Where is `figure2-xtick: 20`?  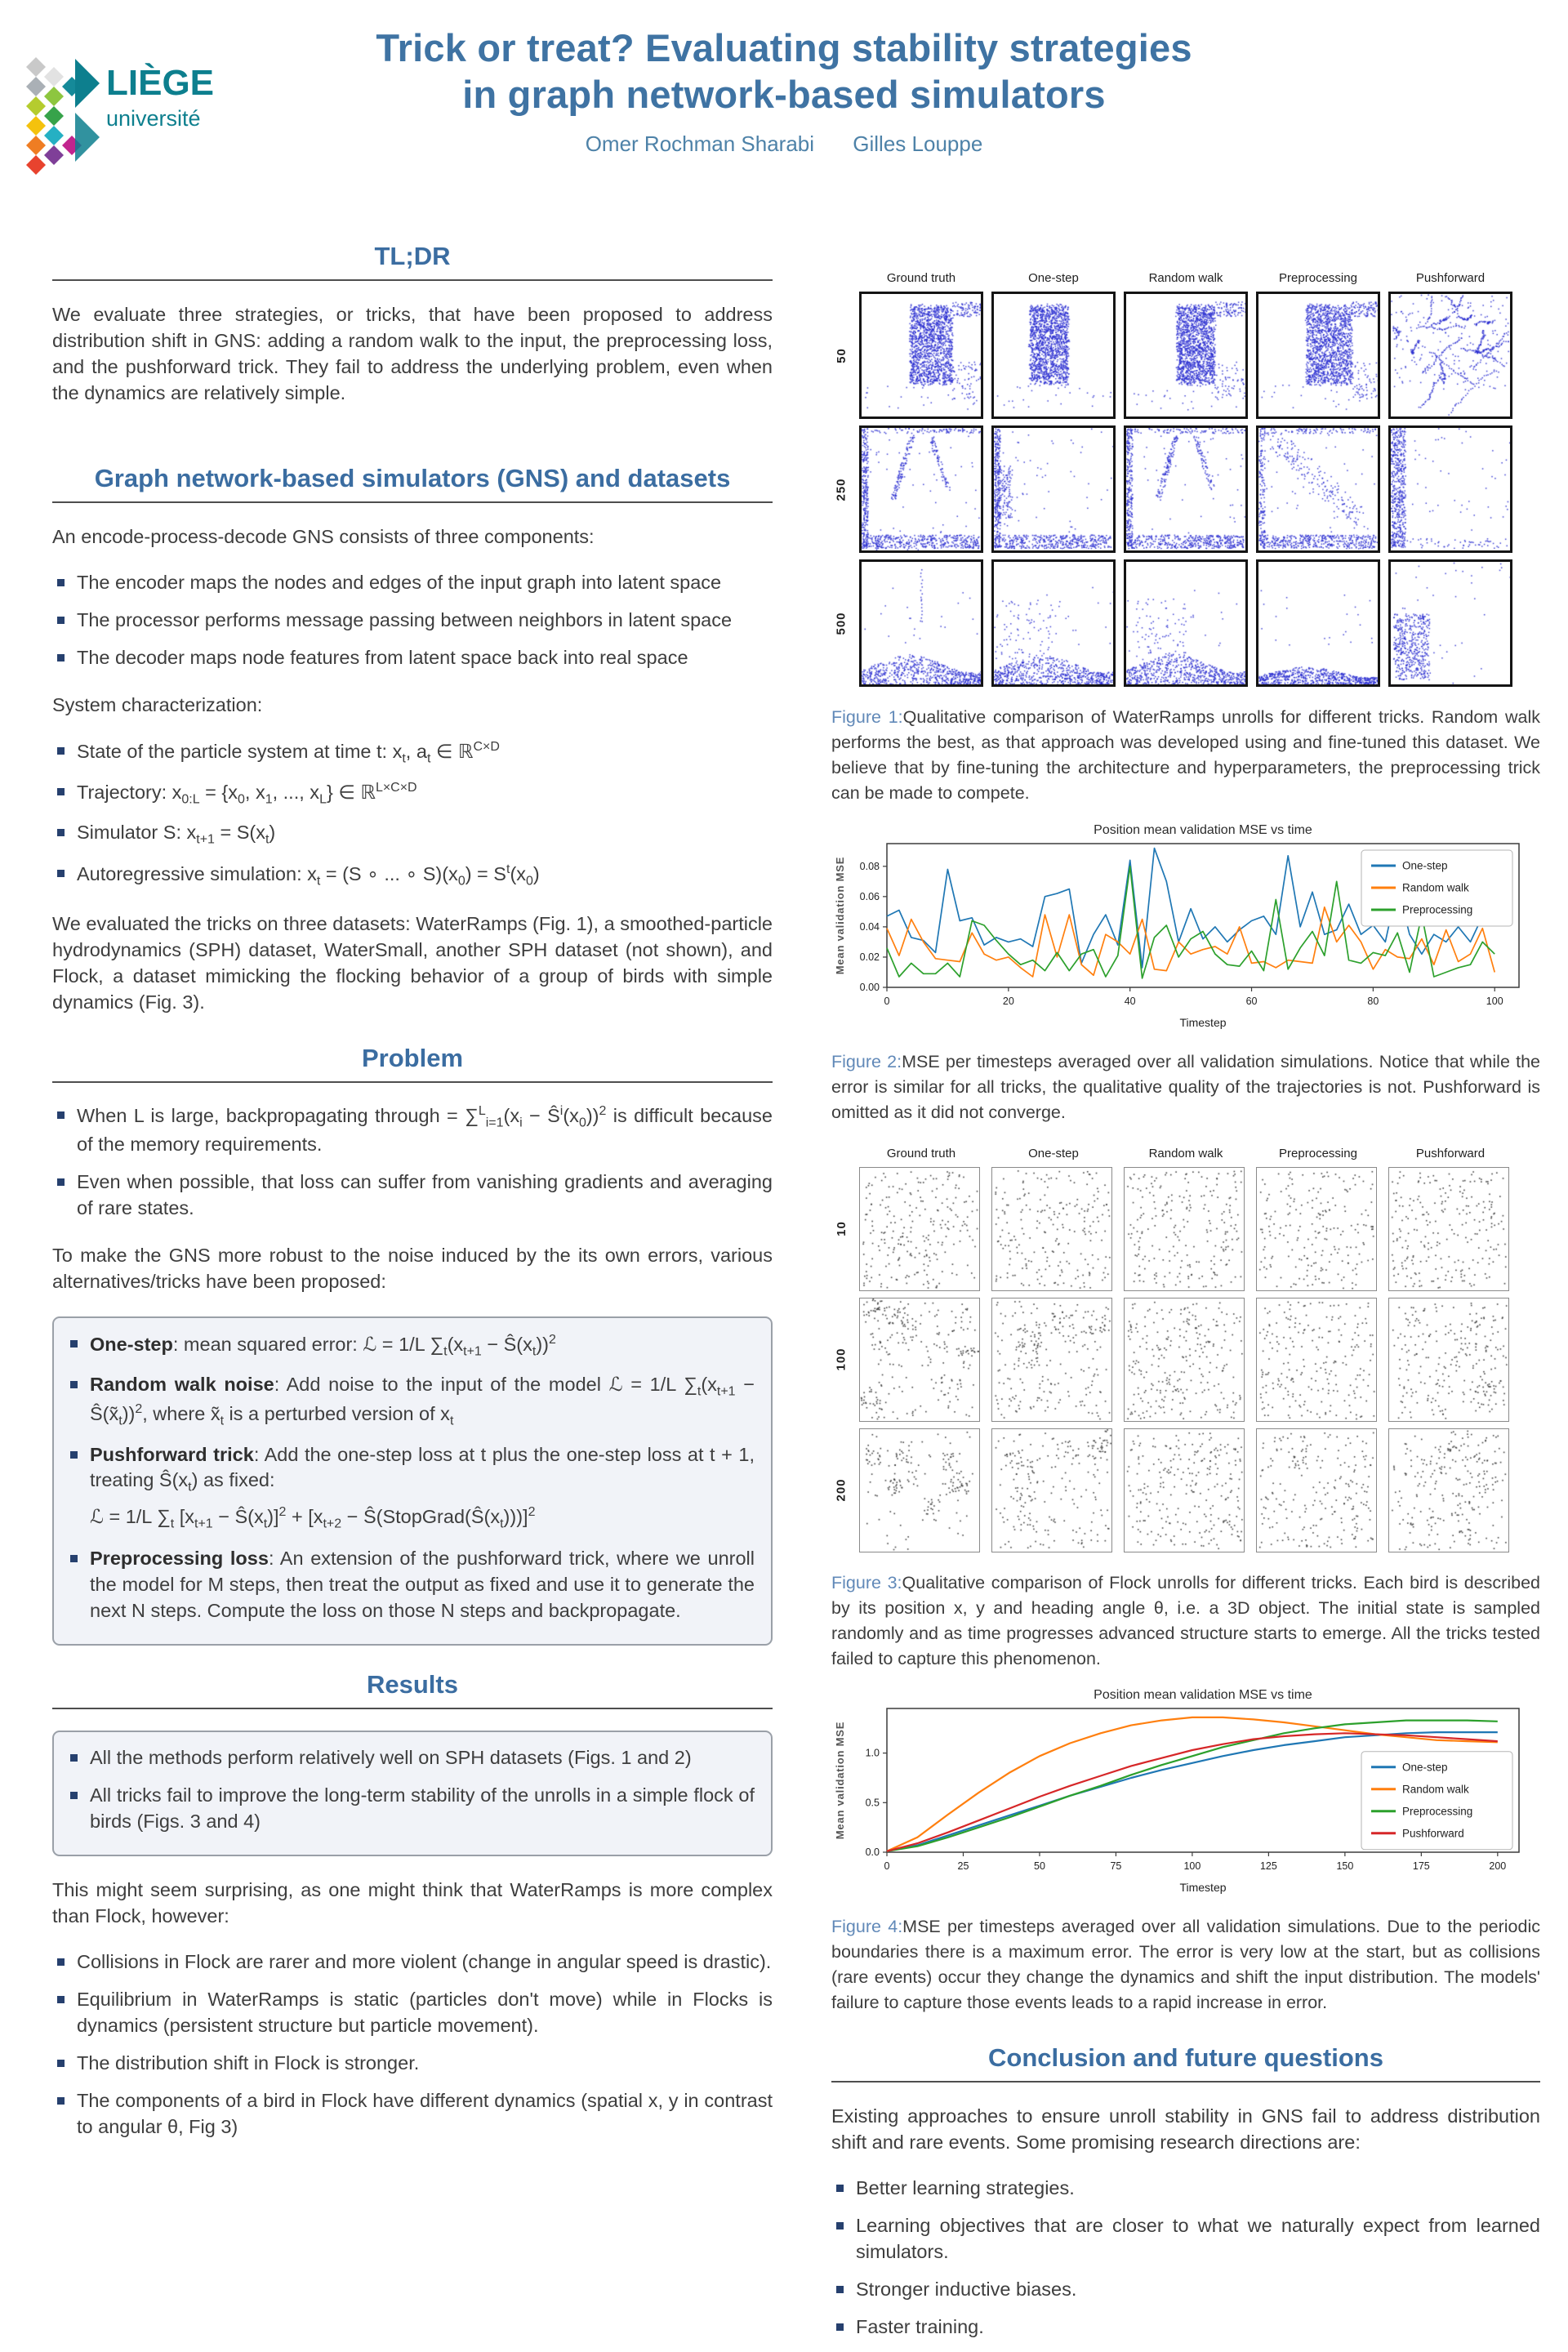 figure2-xtick: 20 is located at coordinates (1008, 1001).